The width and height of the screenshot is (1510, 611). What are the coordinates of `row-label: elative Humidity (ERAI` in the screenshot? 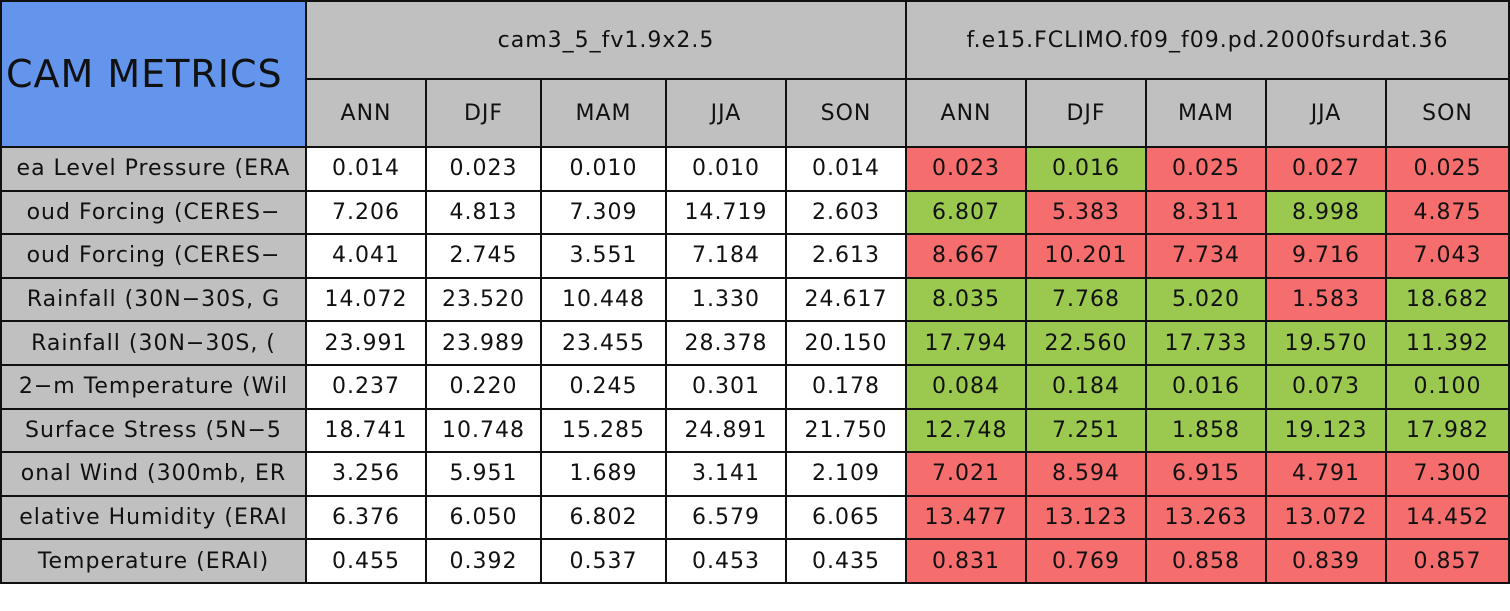 It's located at (153, 517).